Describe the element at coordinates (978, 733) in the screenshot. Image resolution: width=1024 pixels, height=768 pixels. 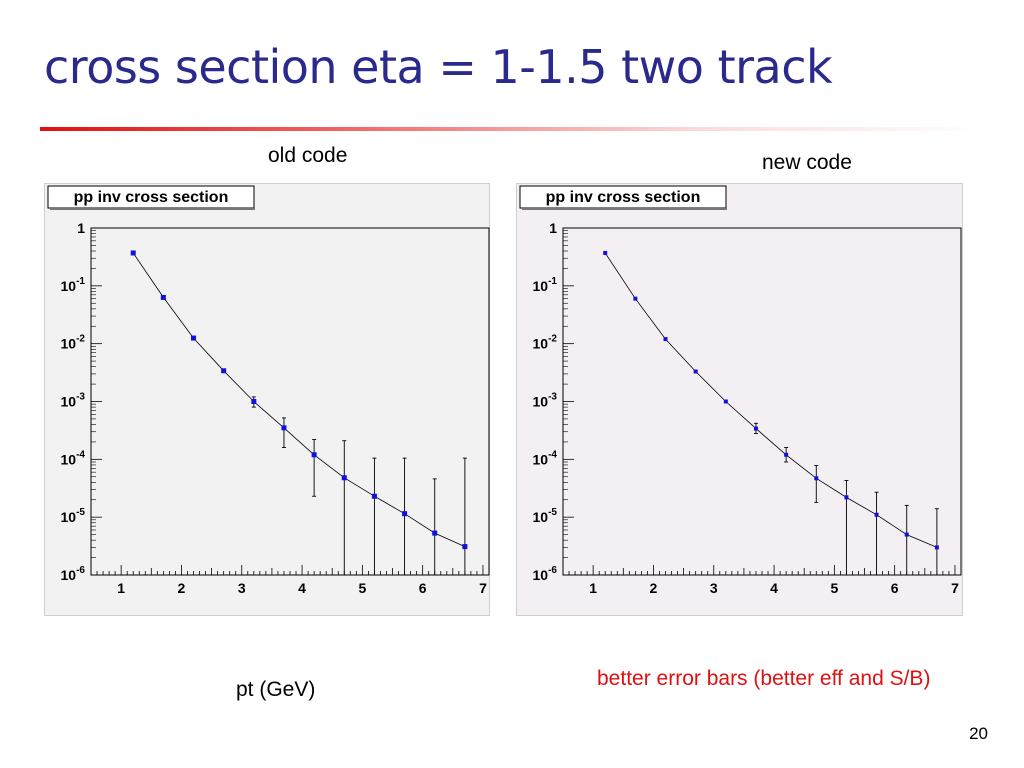
I see `page-number: 20` at that location.